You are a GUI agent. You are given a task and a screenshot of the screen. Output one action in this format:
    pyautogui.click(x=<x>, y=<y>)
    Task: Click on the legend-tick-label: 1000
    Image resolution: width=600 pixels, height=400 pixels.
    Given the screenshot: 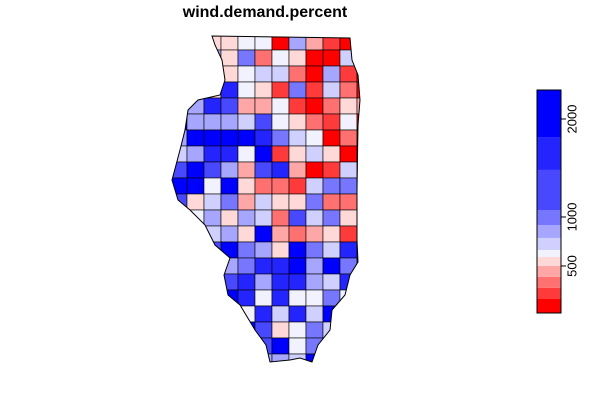 What is the action you would take?
    pyautogui.click(x=571, y=217)
    